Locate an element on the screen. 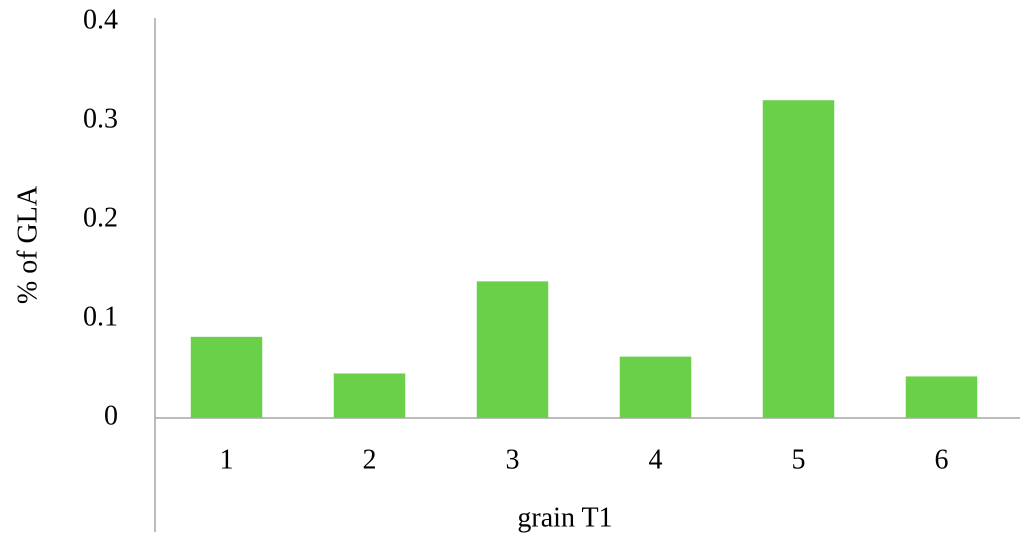 The width and height of the screenshot is (1024, 550). y-tick-label: 0.3 is located at coordinates (100, 118).